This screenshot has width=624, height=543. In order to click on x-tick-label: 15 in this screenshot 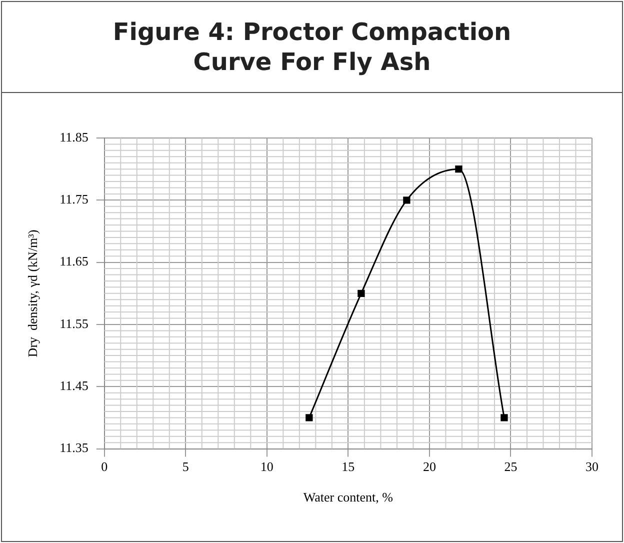, I will do `click(348, 466)`.